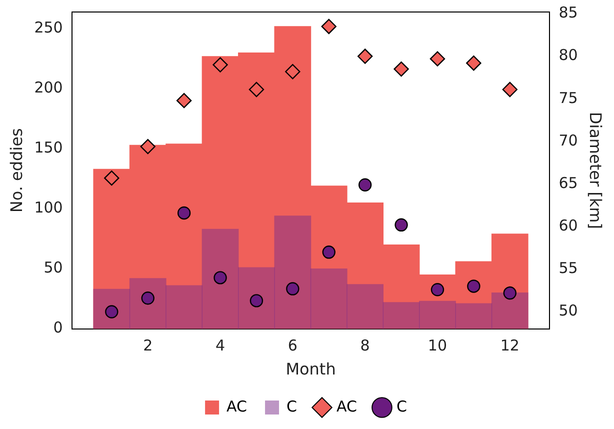 The height and width of the screenshot is (429, 614). I want to click on y2-tick-label: 65, so click(568, 183).